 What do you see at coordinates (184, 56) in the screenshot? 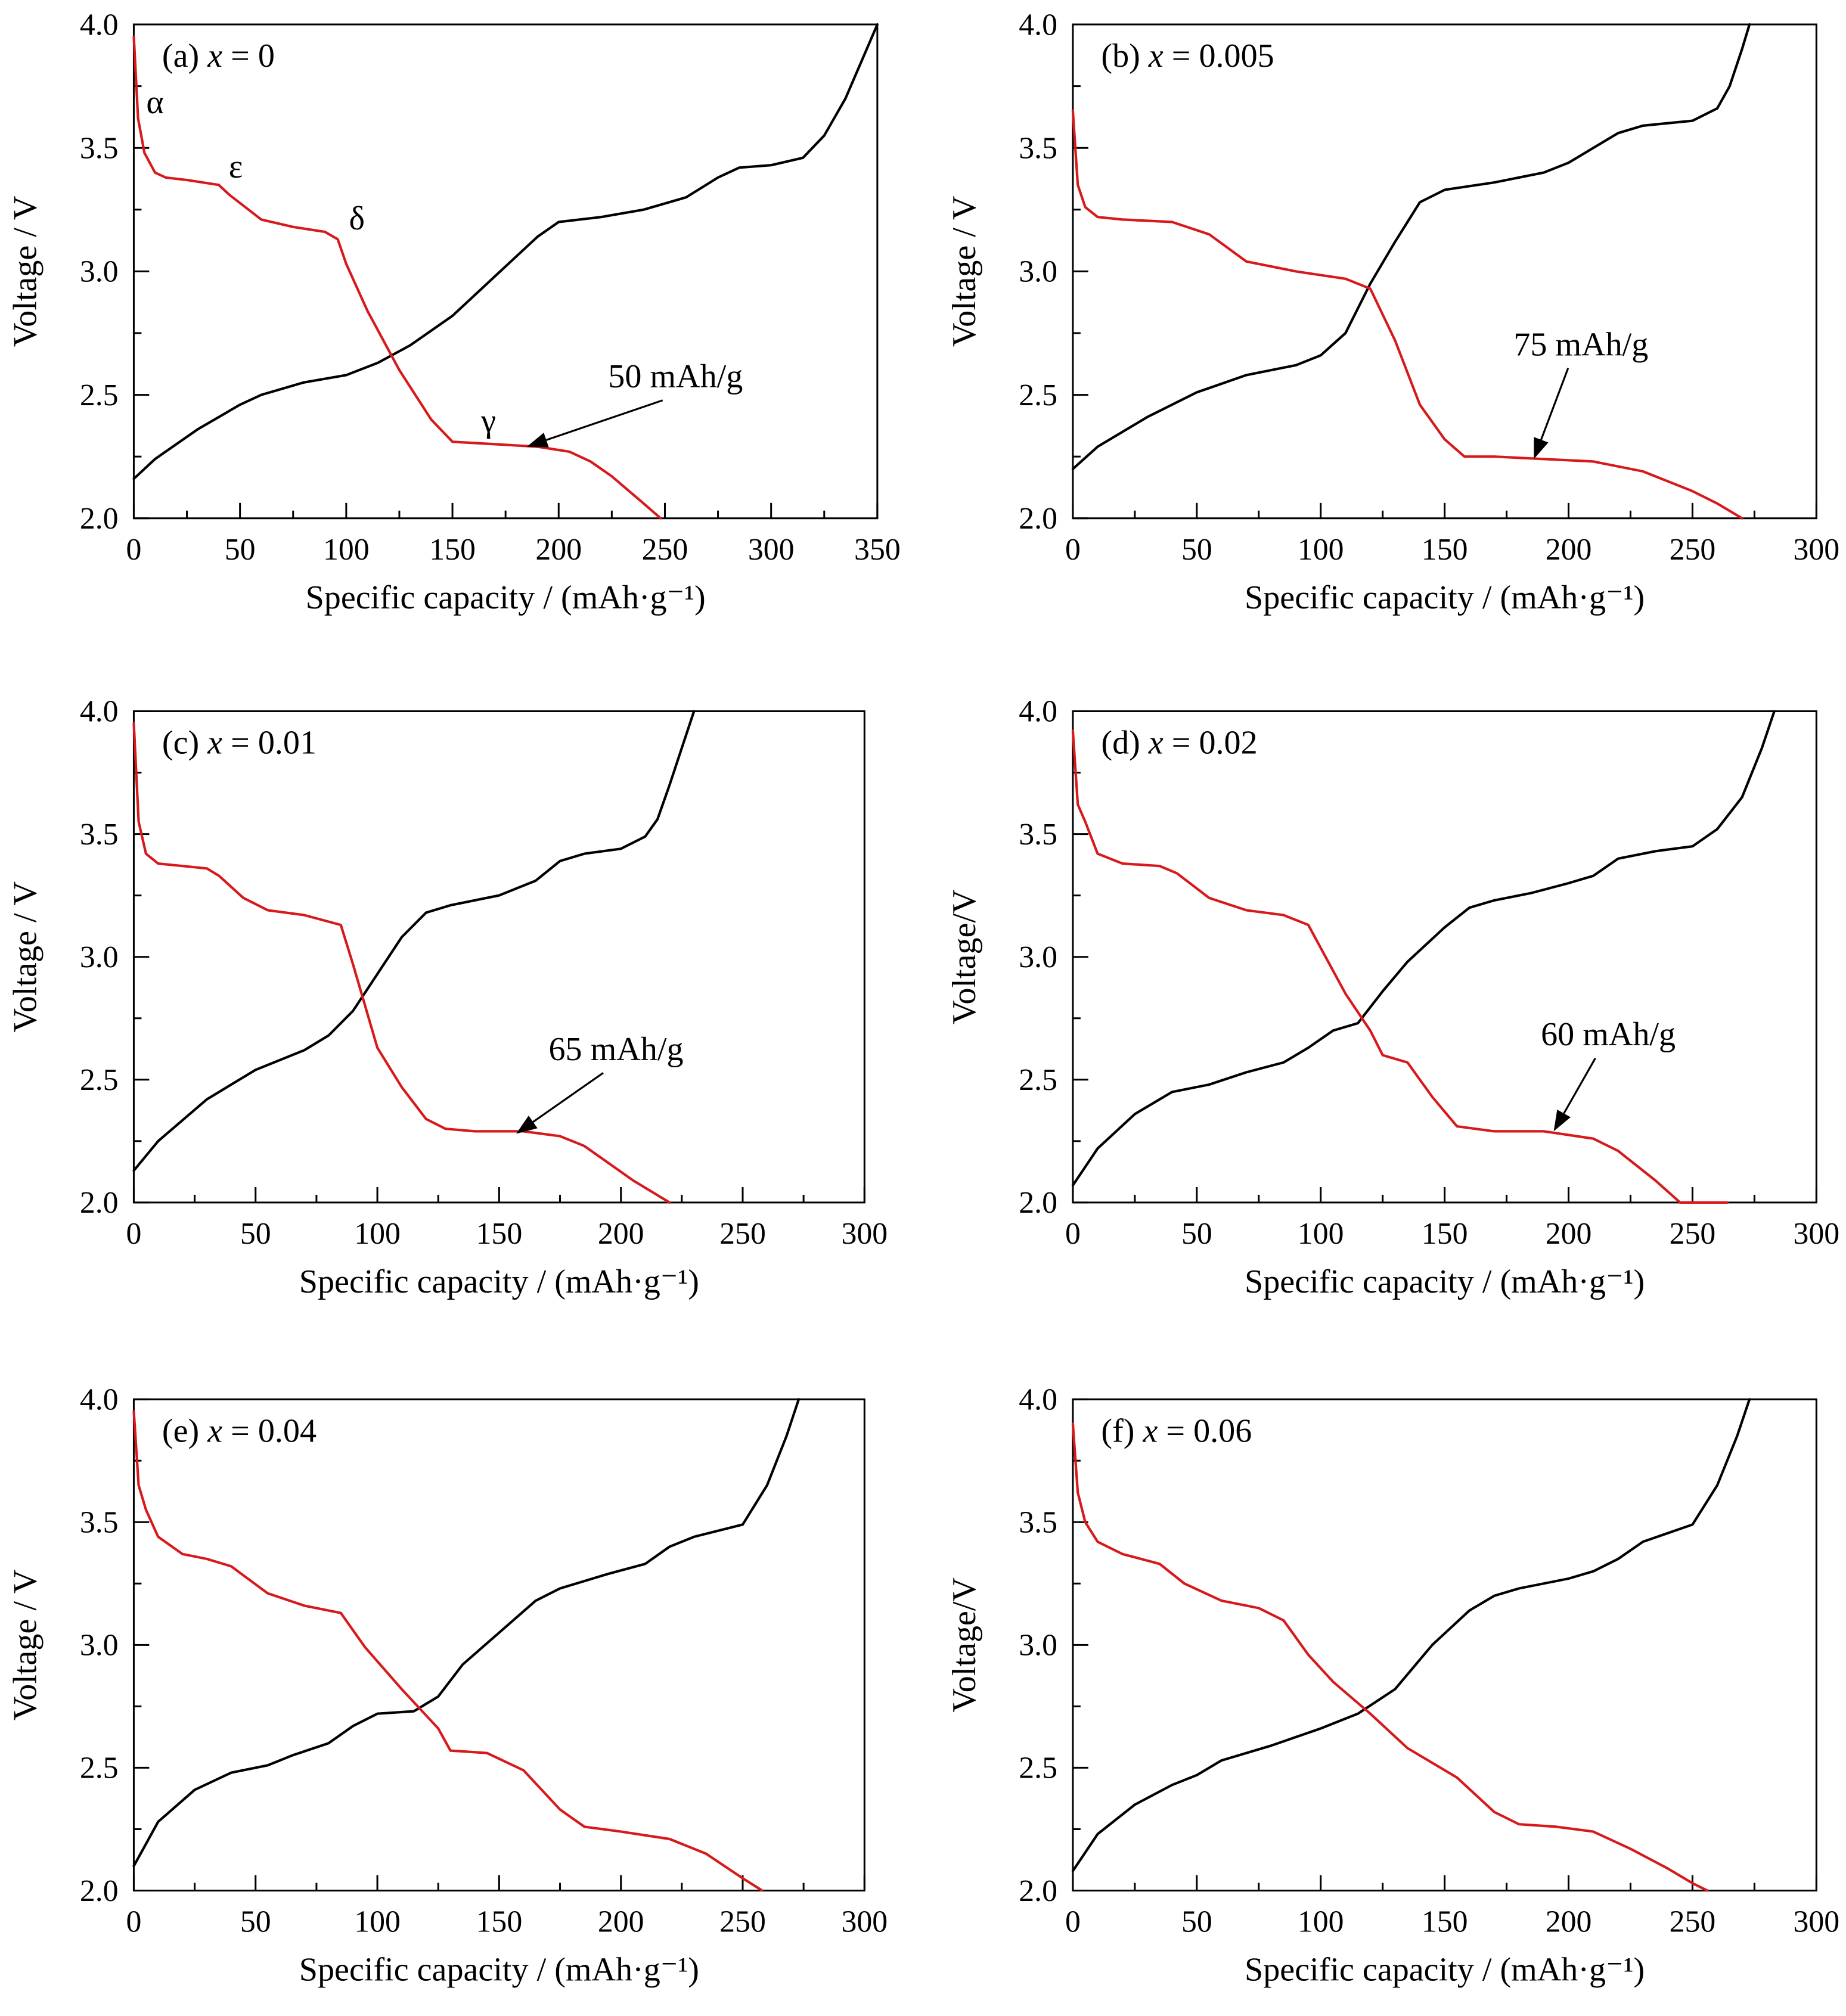
I see `panel-title-prefix: (a)` at bounding box center [184, 56].